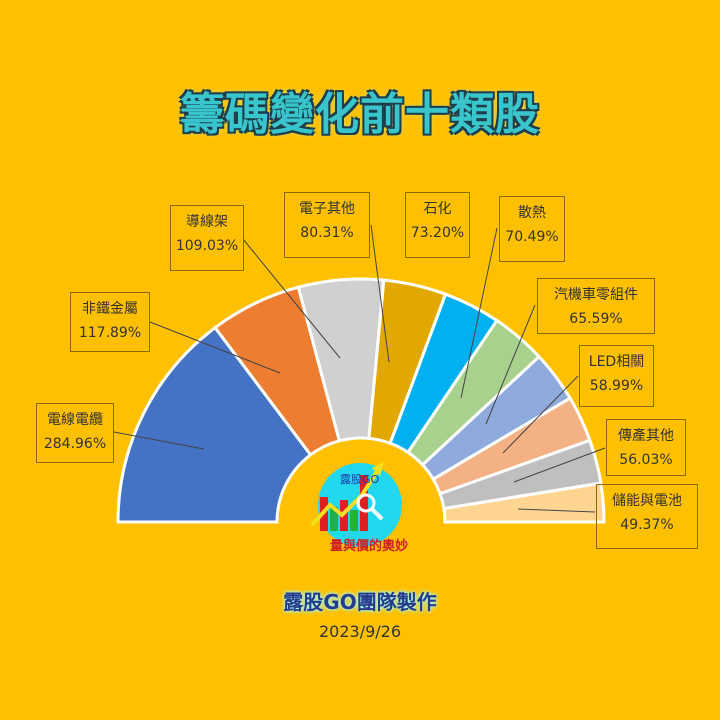  Describe the element at coordinates (369, 546) in the screenshot. I see `logo-slogan: 量與價的奧妙` at that location.